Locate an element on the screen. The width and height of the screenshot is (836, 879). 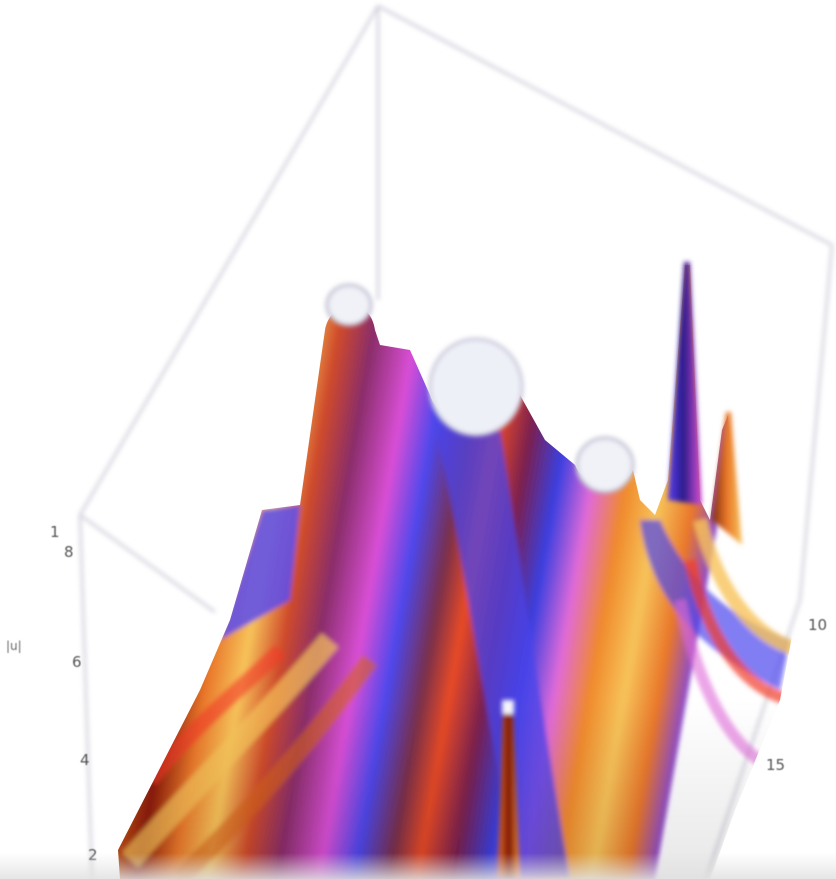
spike-front is located at coordinates (509, 795).